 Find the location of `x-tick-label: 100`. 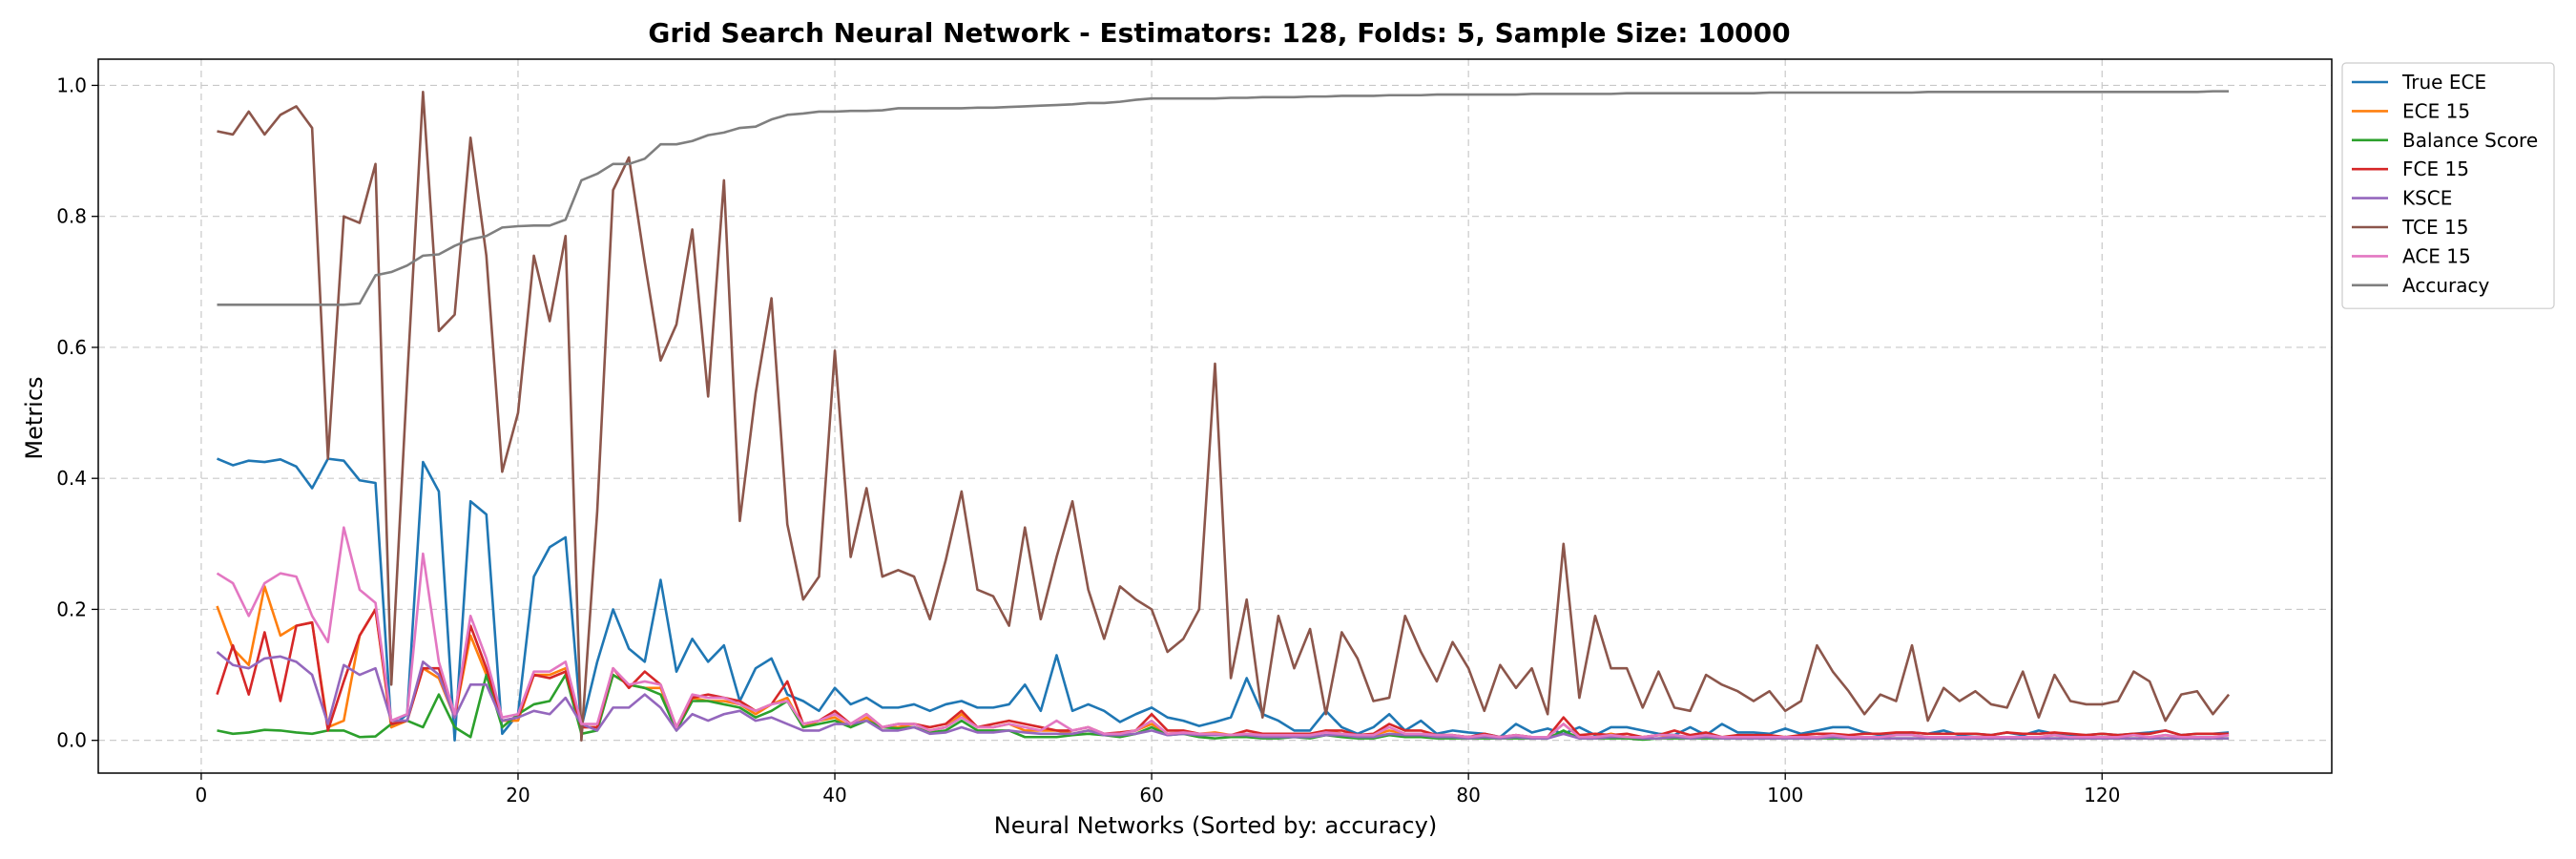

x-tick-label: 100 is located at coordinates (1785, 795).